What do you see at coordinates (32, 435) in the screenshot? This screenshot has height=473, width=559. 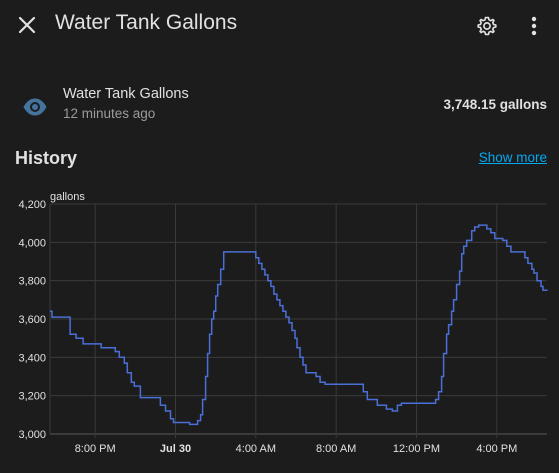 I see `y-tick-label: 3,000` at bounding box center [32, 435].